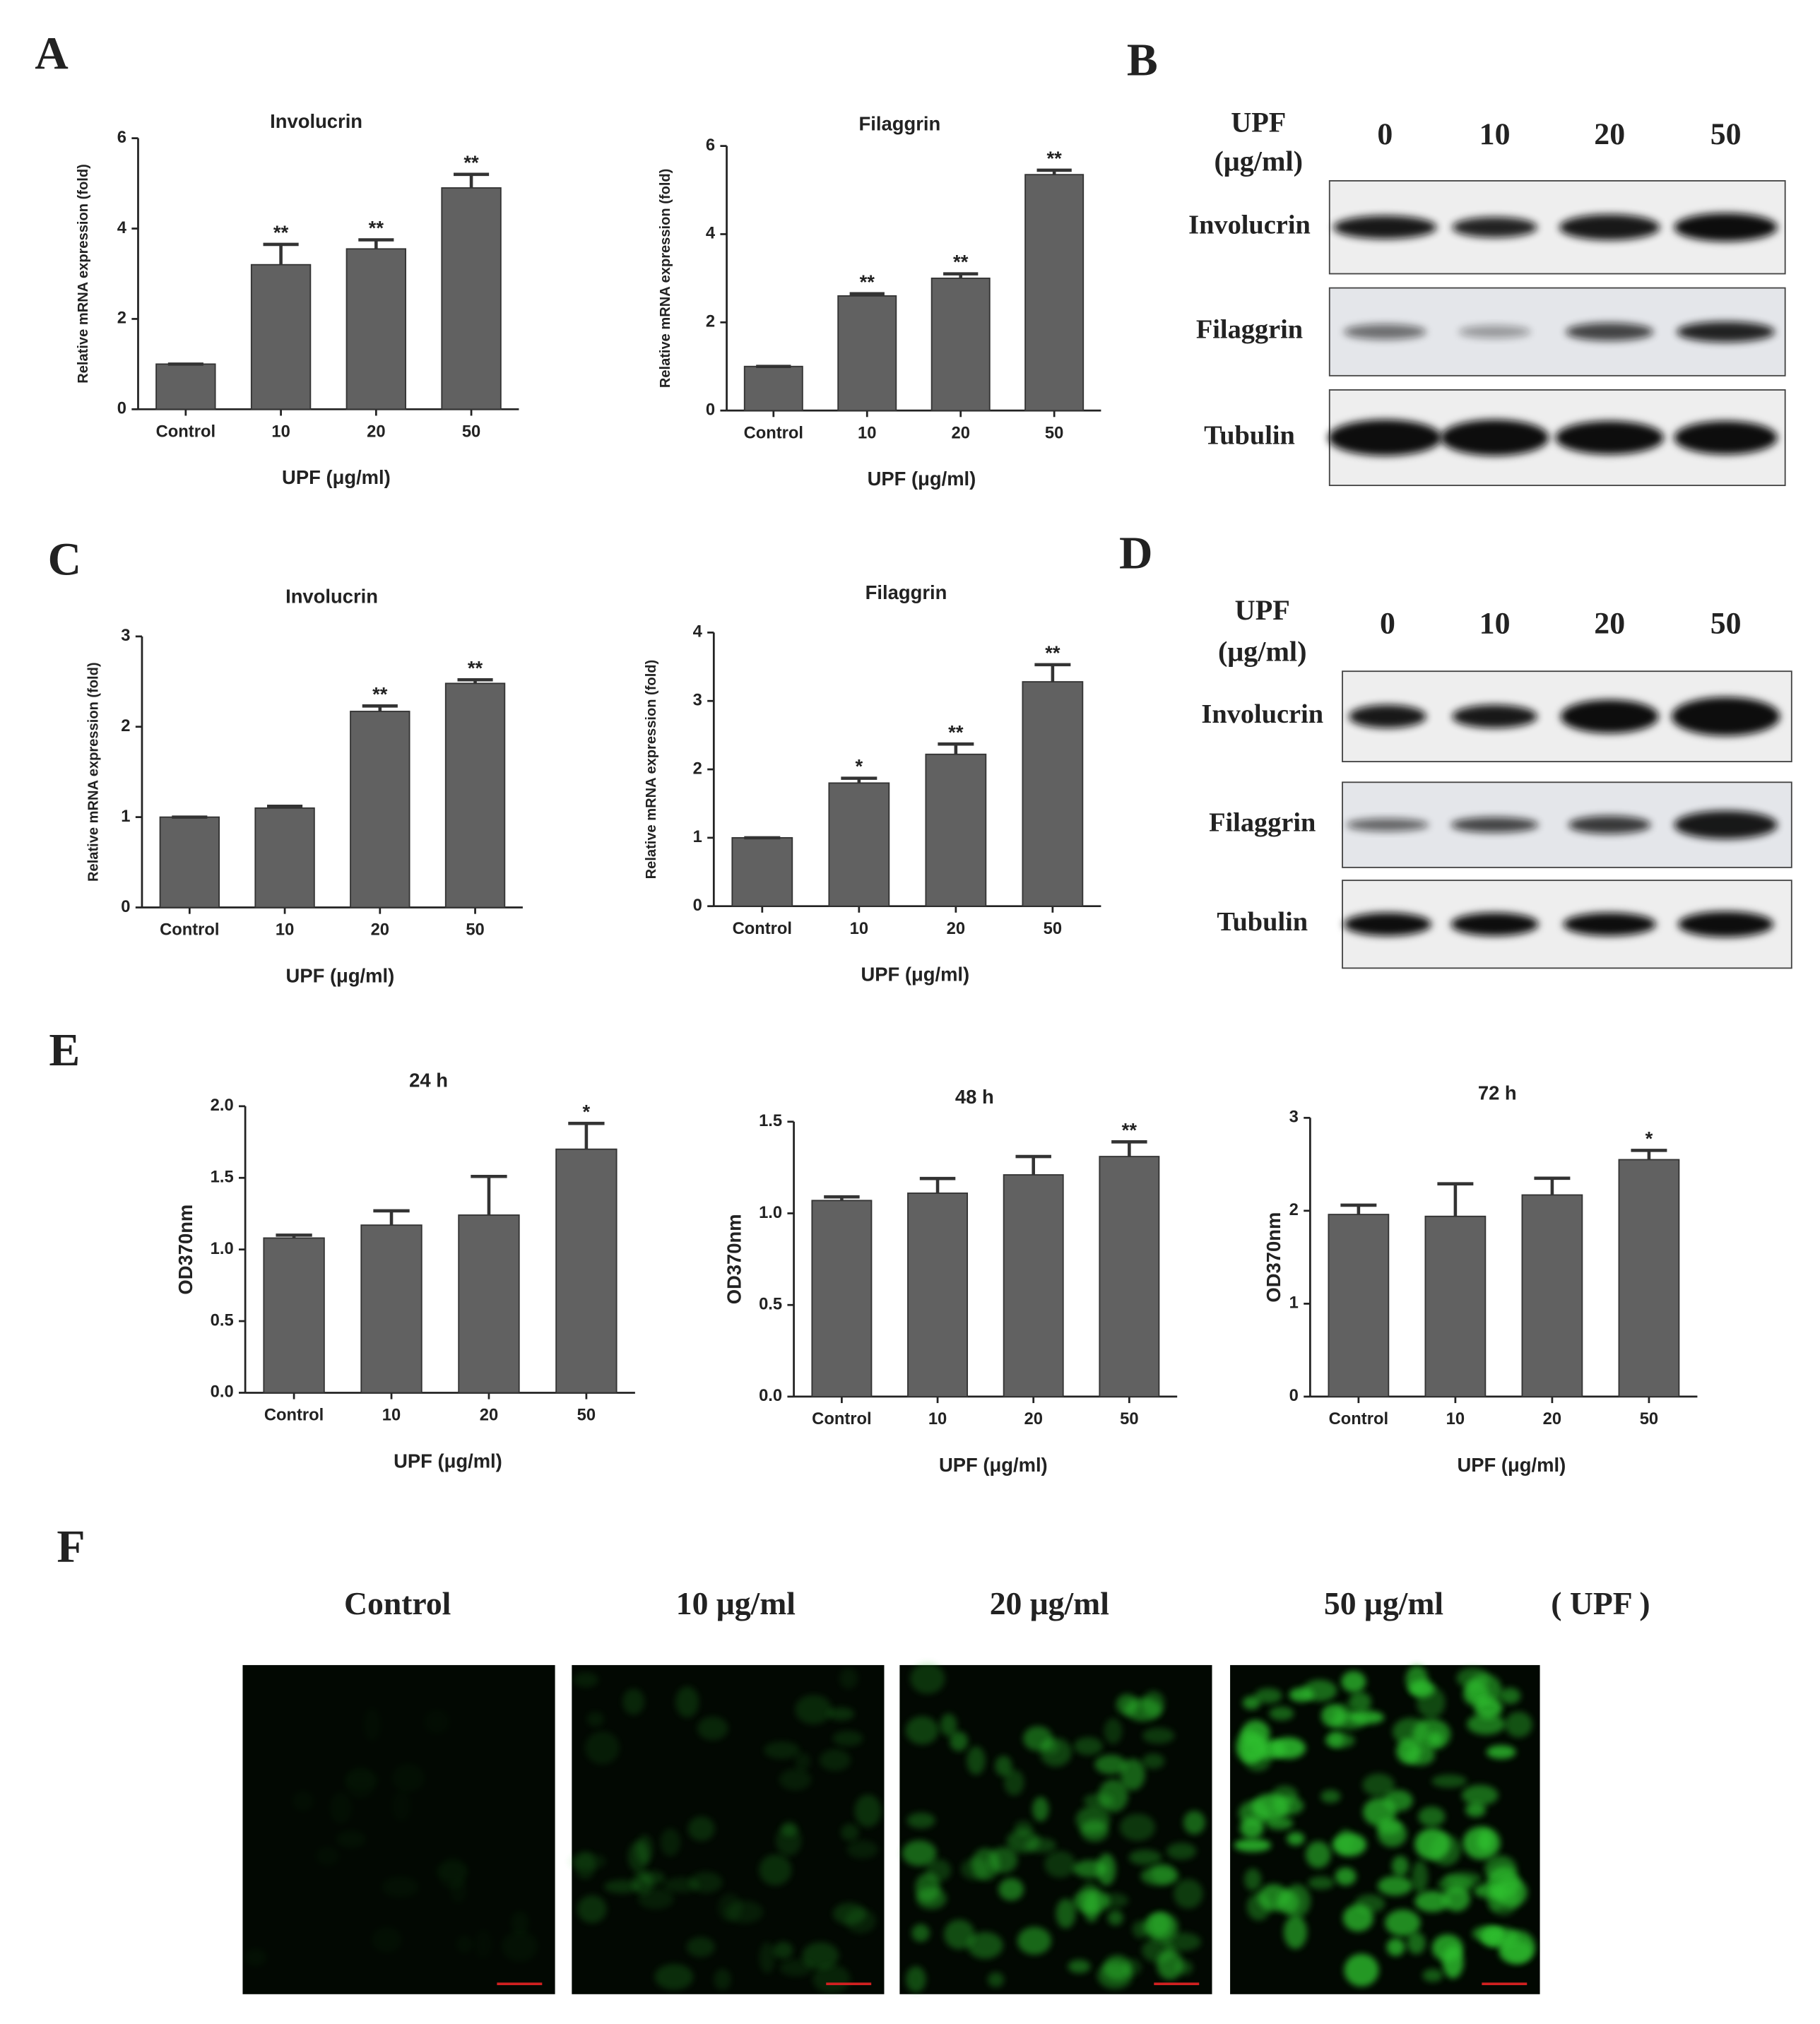 This screenshot has width=1820, height=2024. I want to click on lane-label: 0, so click(1385, 134).